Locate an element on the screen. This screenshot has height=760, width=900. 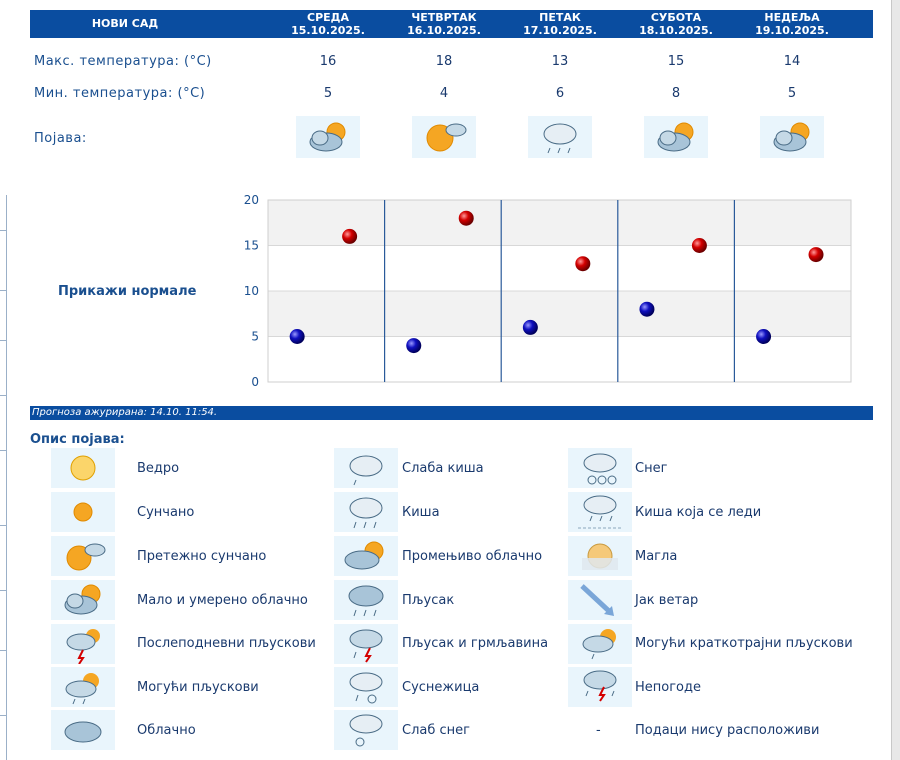
light-snow-icon is located at coordinates (366, 730).